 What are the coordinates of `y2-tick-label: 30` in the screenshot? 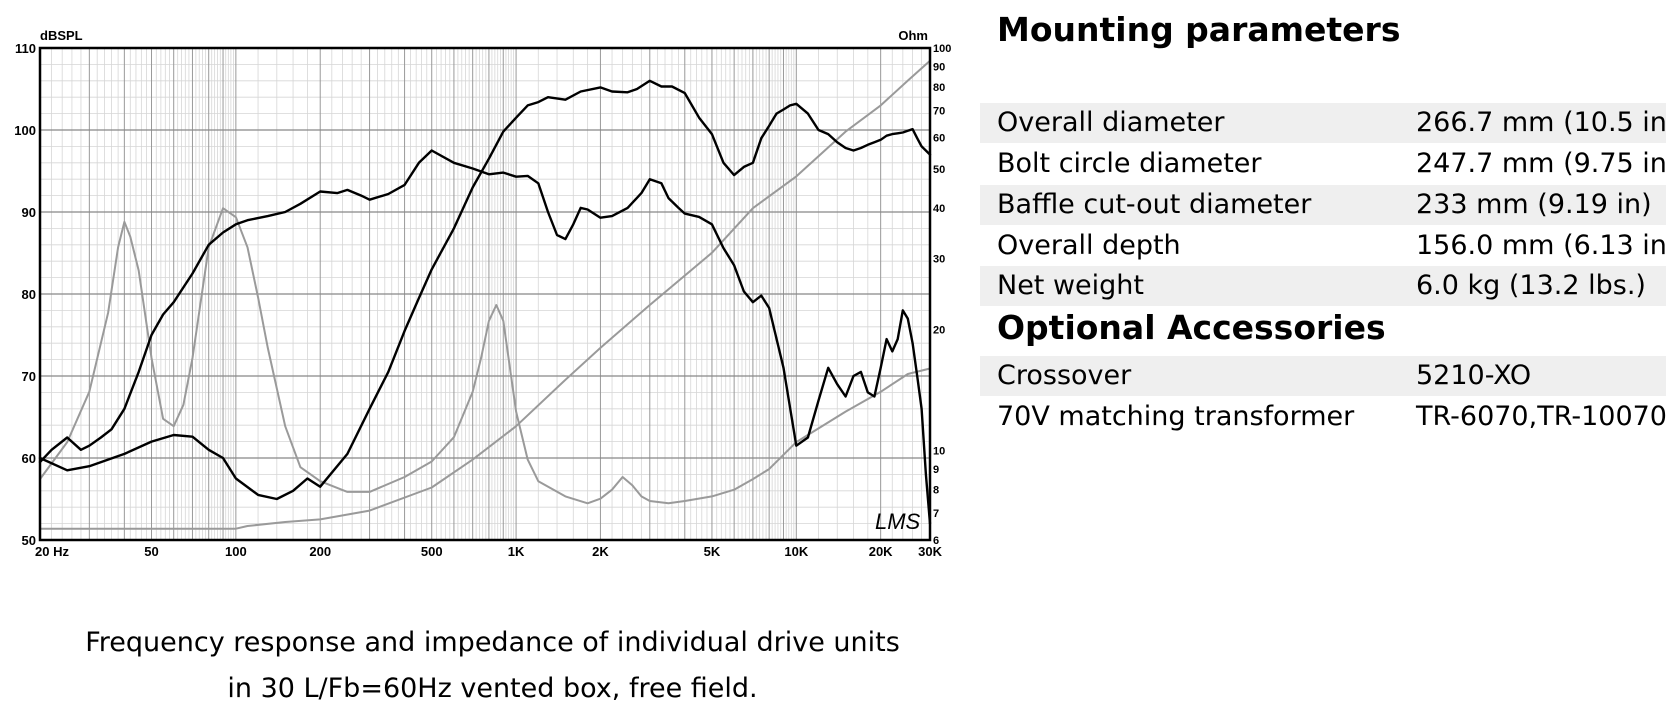 It's located at (939, 260).